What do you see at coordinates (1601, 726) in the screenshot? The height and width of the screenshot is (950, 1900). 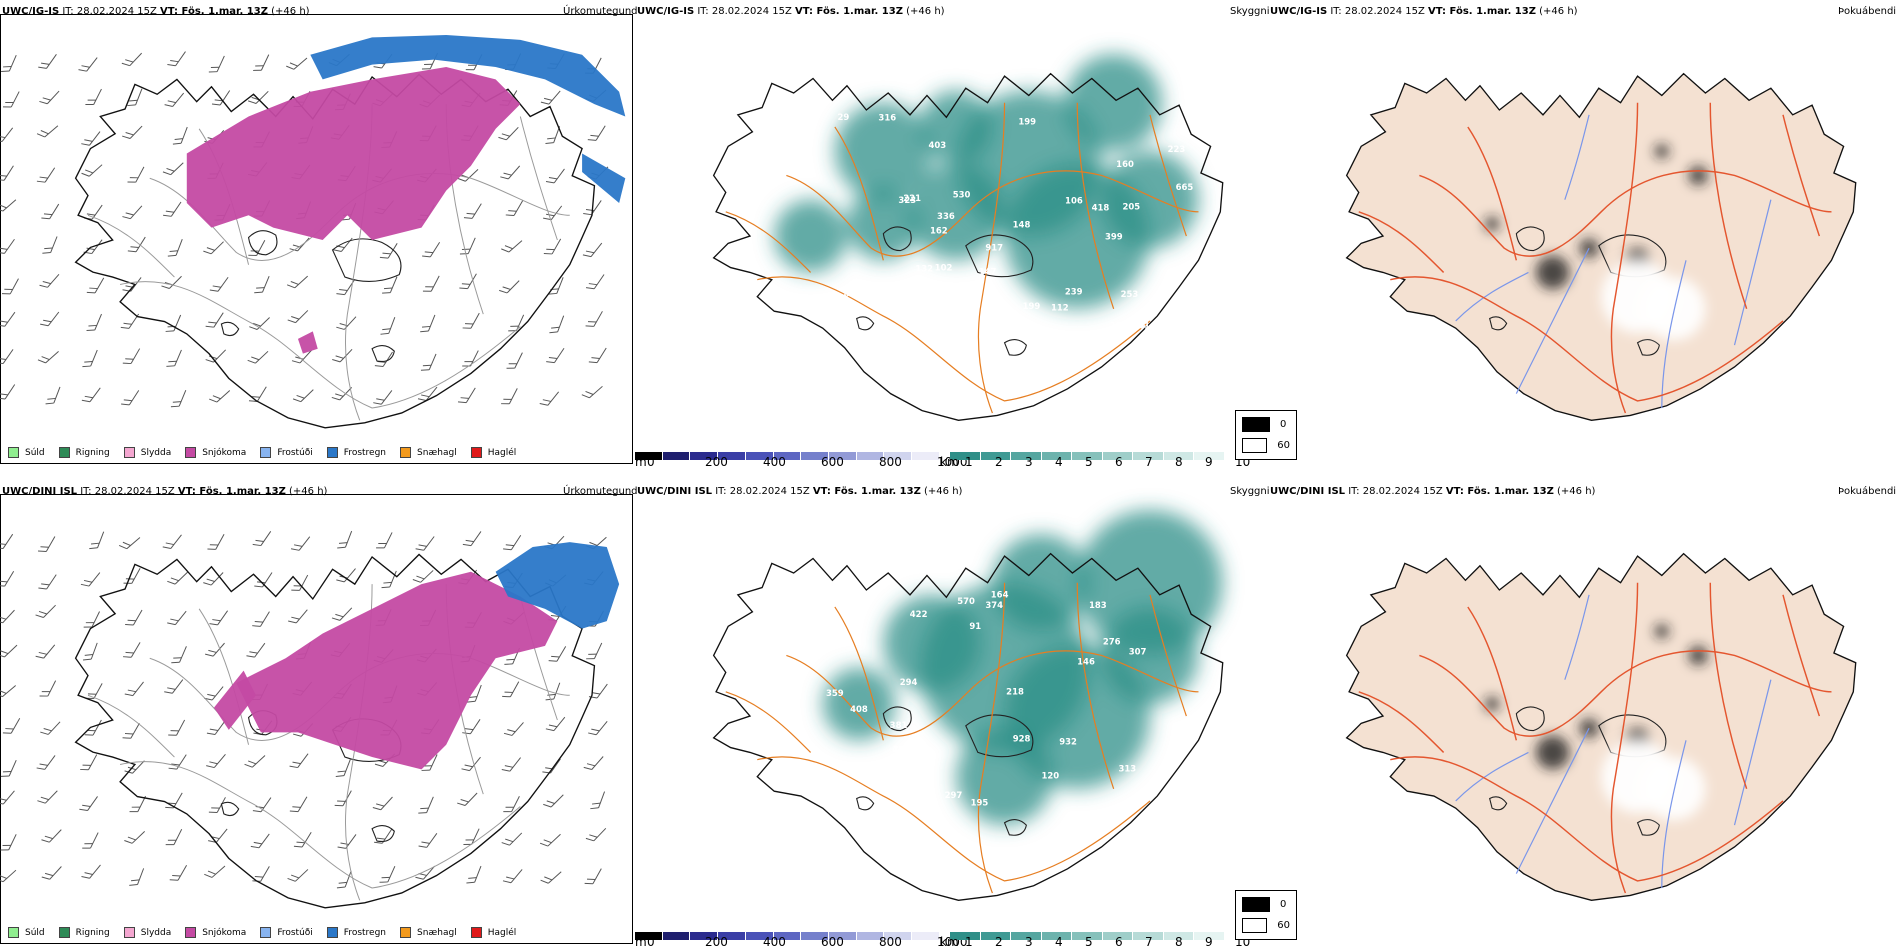 I see `fog-map` at bounding box center [1601, 726].